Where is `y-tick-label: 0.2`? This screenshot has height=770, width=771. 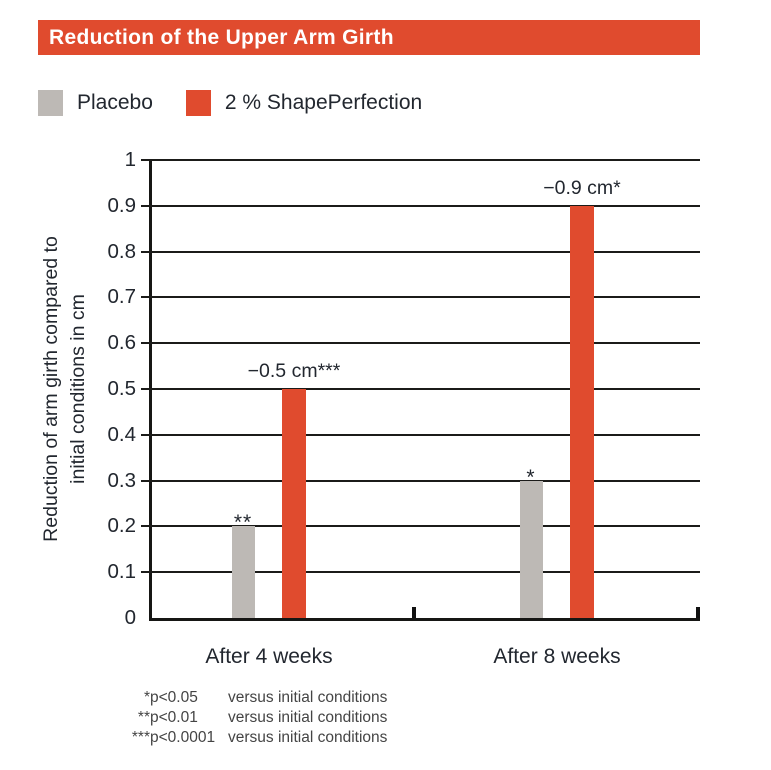
y-tick-label: 0.2 is located at coordinates (122, 526).